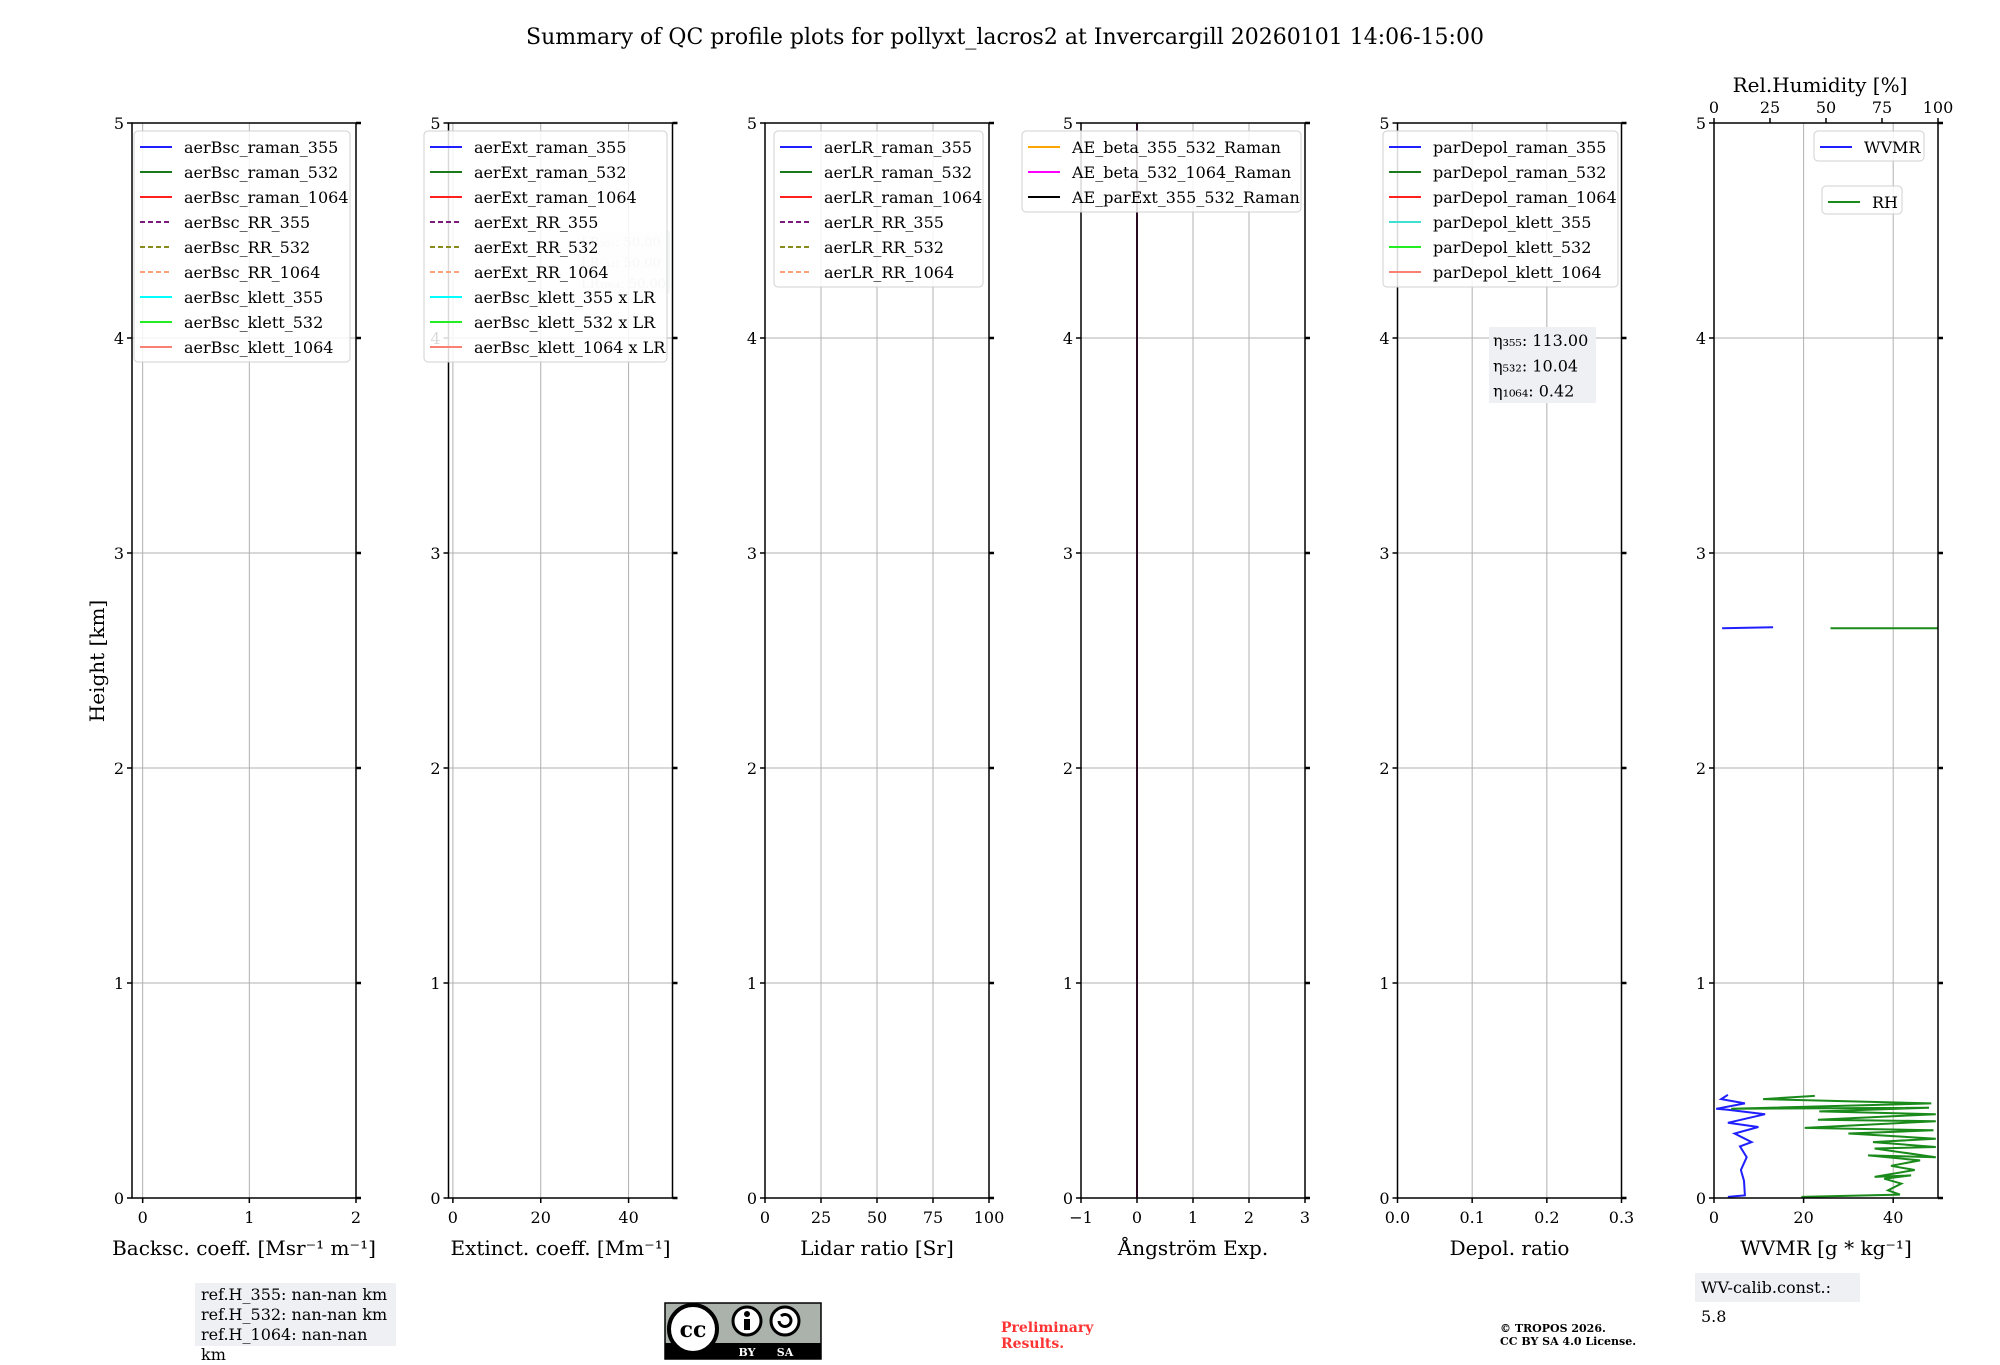  What do you see at coordinates (1397, 1217) in the screenshot?
I see `x-tick-label: 0.0` at bounding box center [1397, 1217].